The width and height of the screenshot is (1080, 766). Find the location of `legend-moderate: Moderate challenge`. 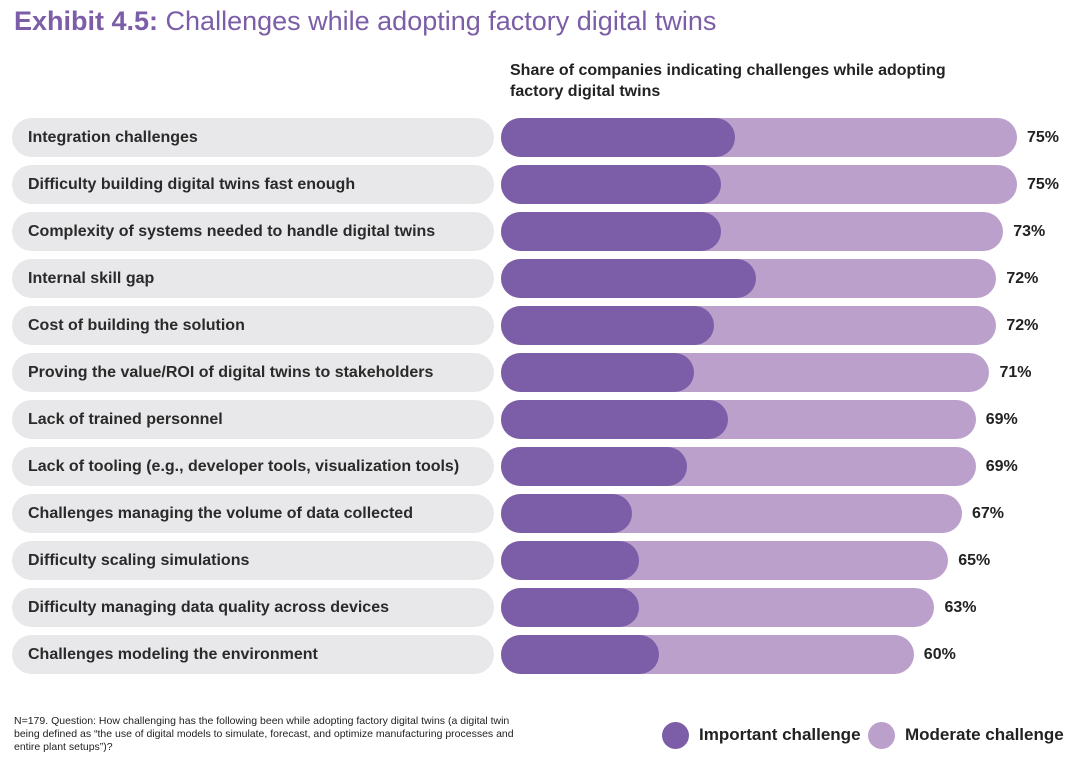

legend-moderate: Moderate challenge is located at coordinates (966, 735).